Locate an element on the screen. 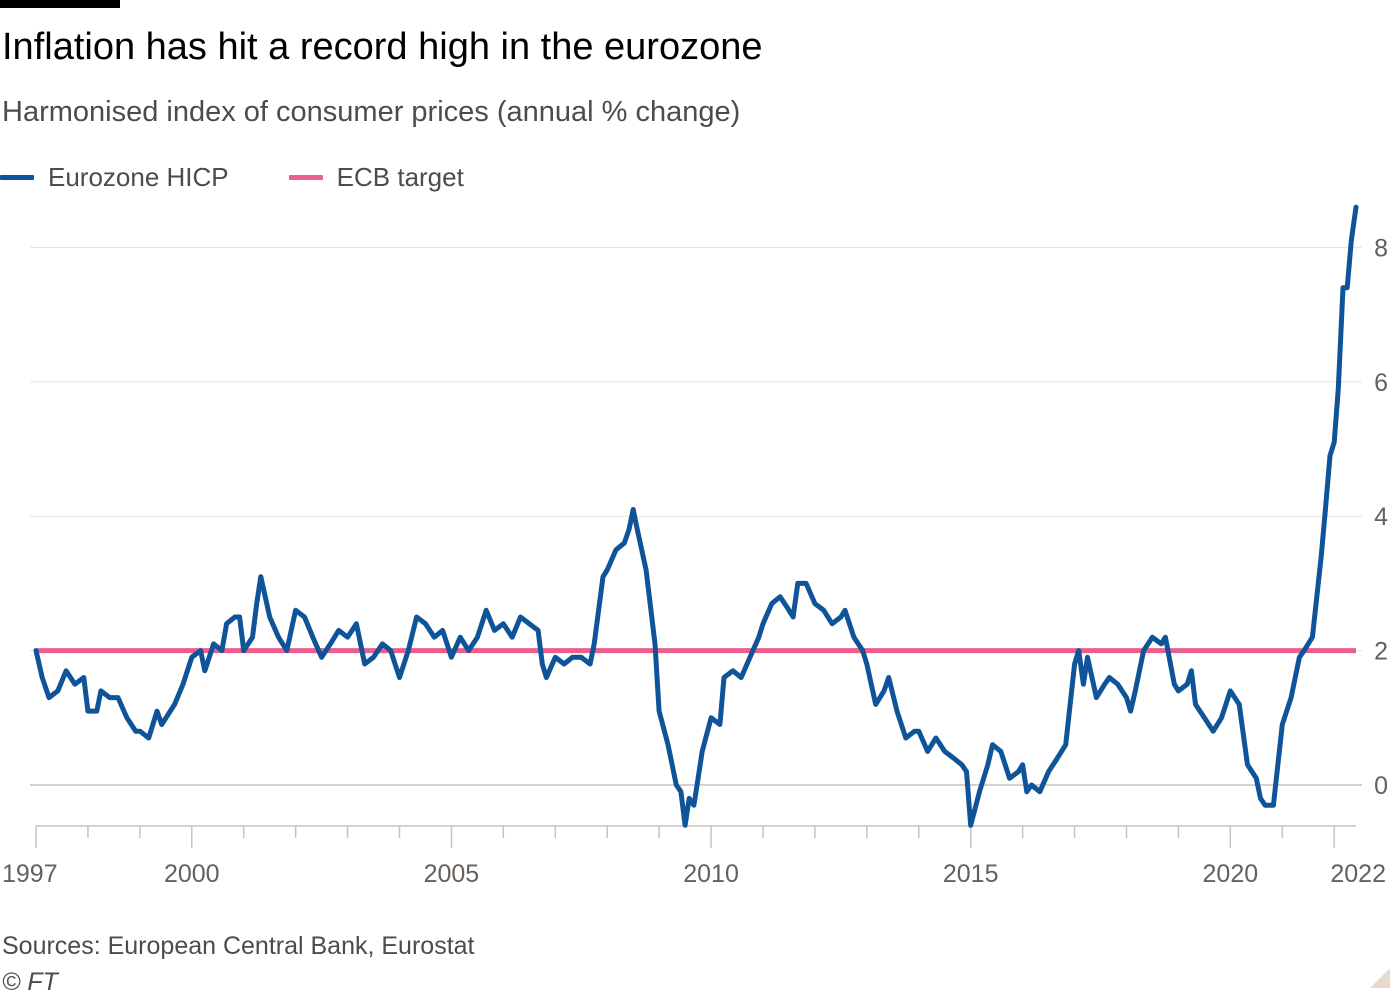 This screenshot has height=1000, width=1400. y-tick-label-8: 8 is located at coordinates (1381, 248).